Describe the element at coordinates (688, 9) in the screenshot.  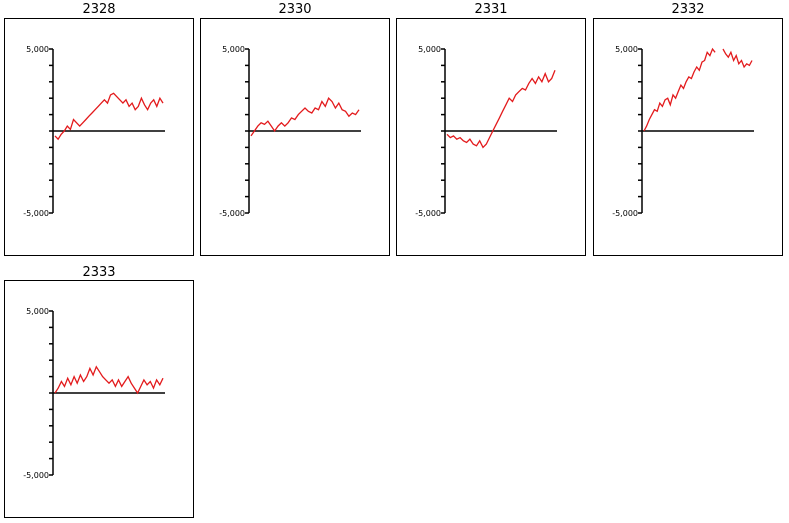
I see `panel-title: 2332` at that location.